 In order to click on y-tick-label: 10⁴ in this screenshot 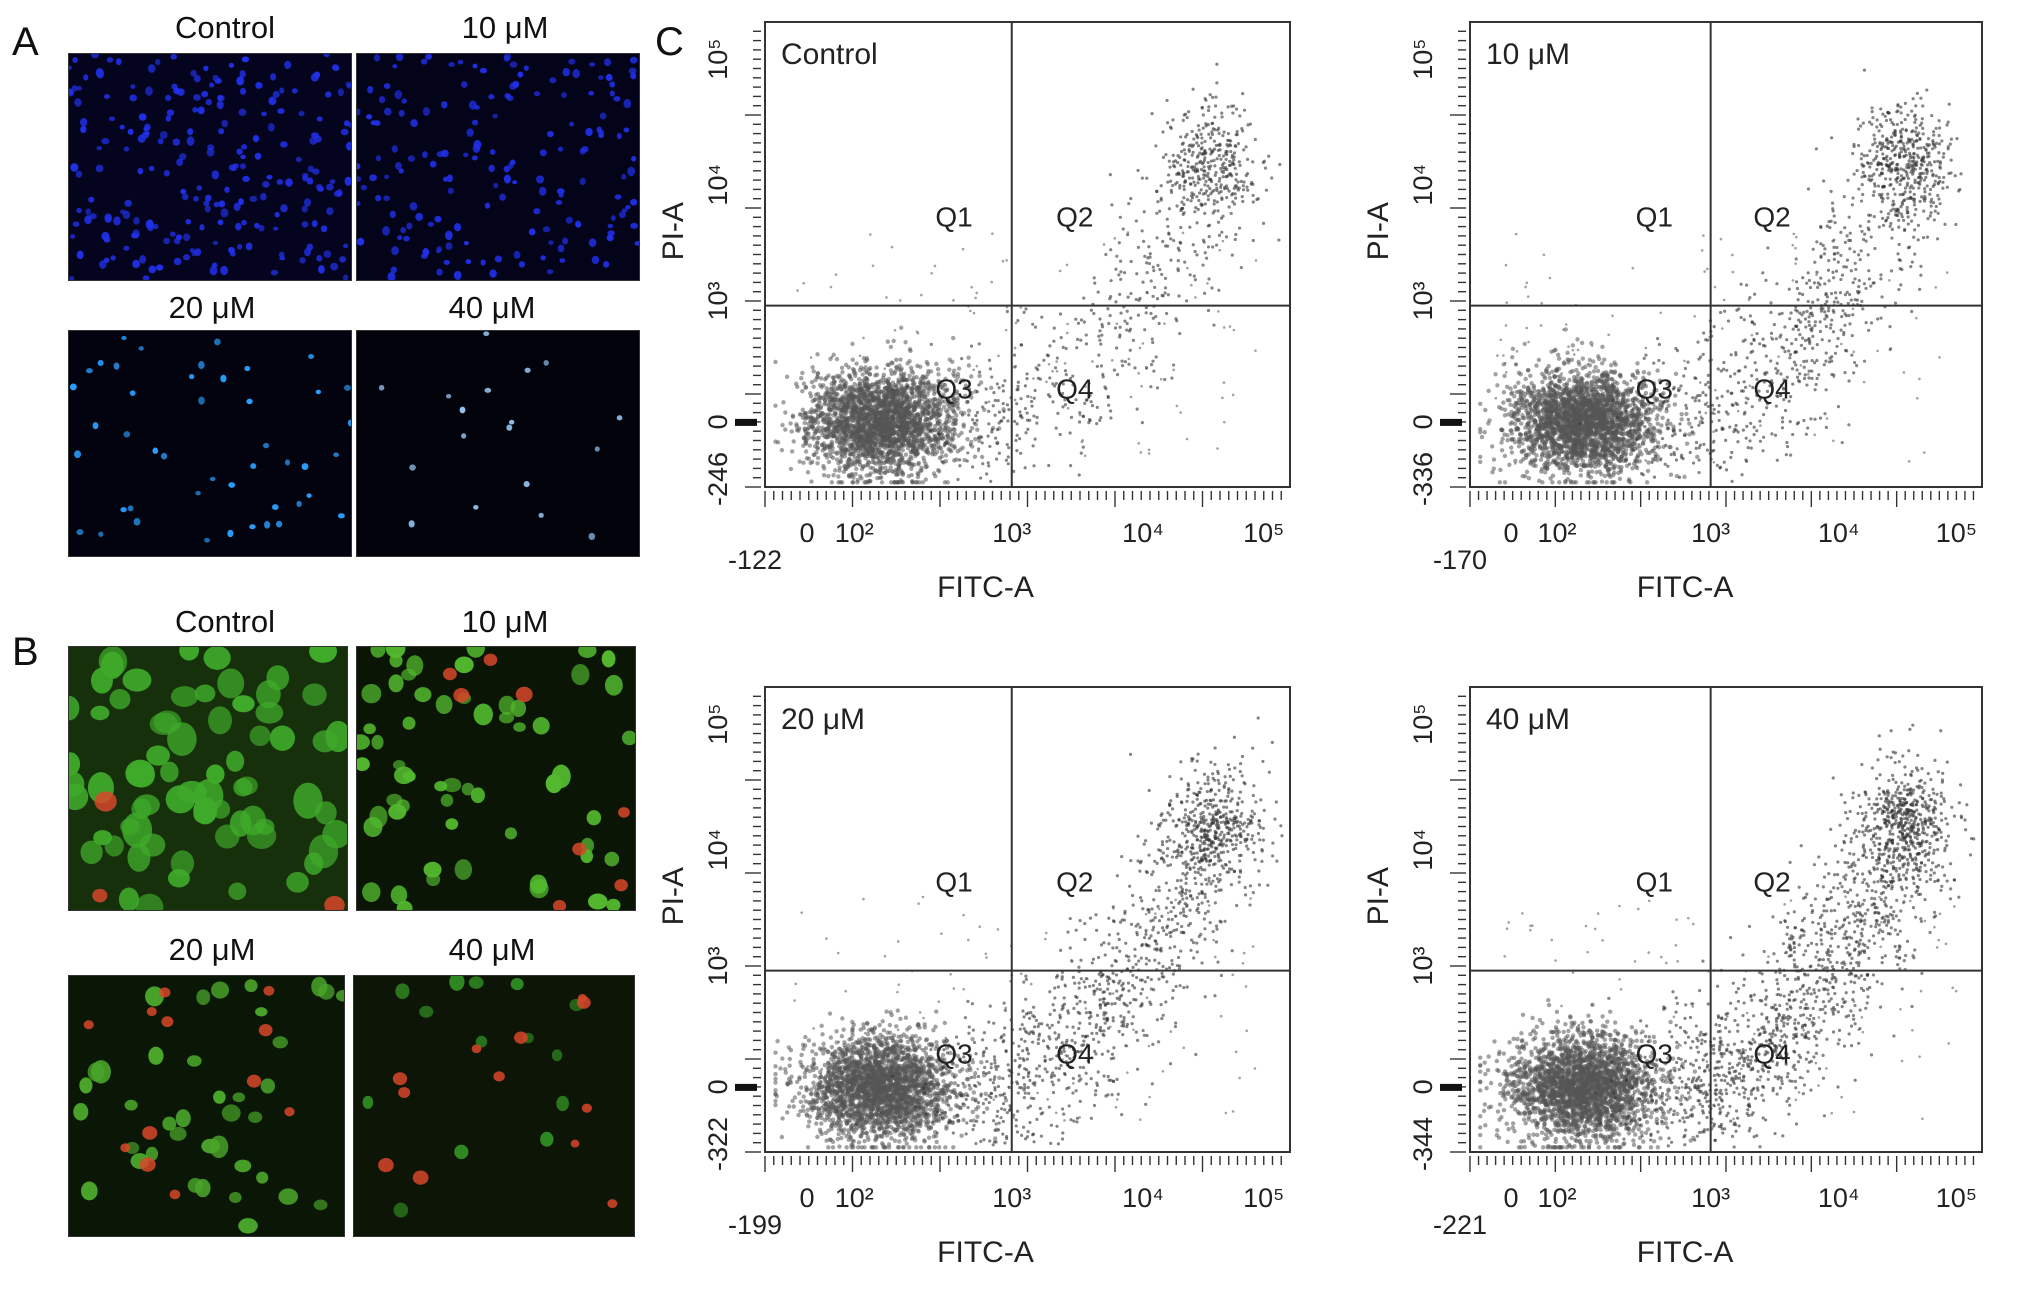, I will do `click(718, 850)`.